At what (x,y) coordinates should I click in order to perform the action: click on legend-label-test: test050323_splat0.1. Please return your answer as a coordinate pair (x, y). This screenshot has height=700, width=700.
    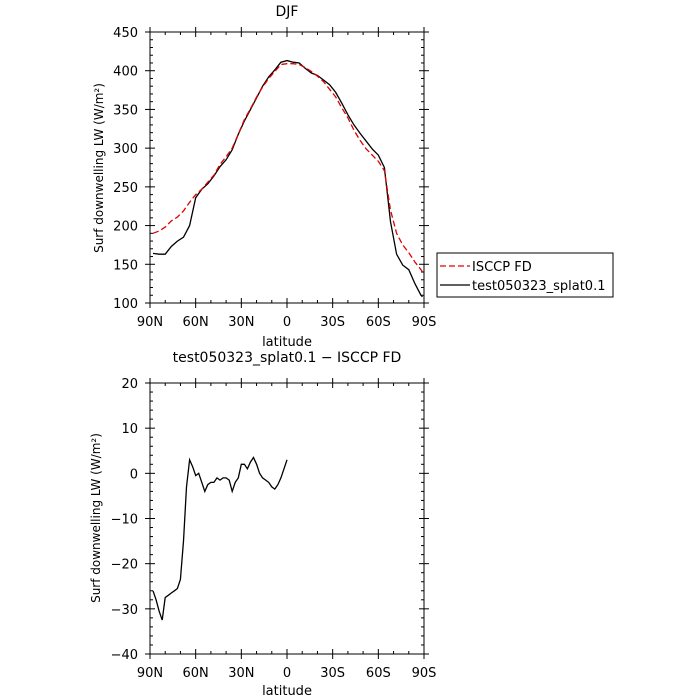
    Looking at the image, I should click on (538, 286).